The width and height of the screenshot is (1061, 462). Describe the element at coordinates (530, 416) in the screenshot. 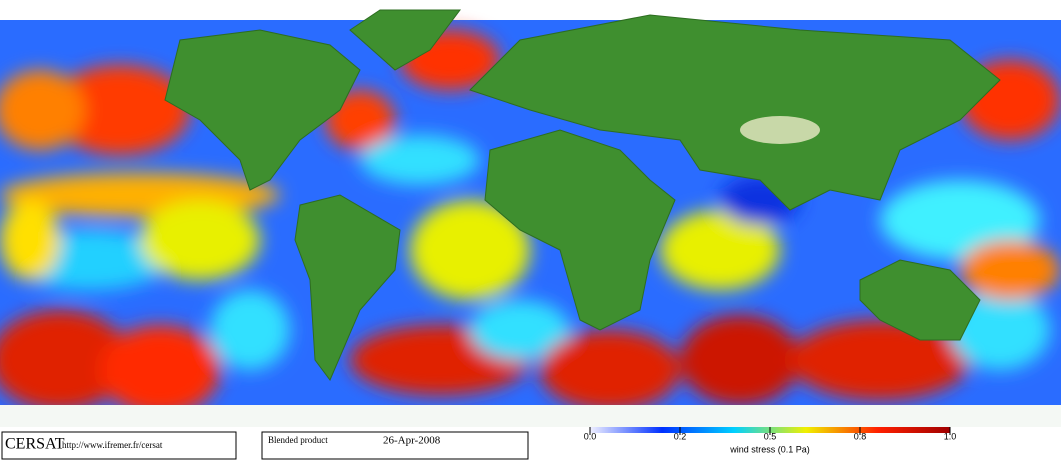

I see `antarctica` at that location.